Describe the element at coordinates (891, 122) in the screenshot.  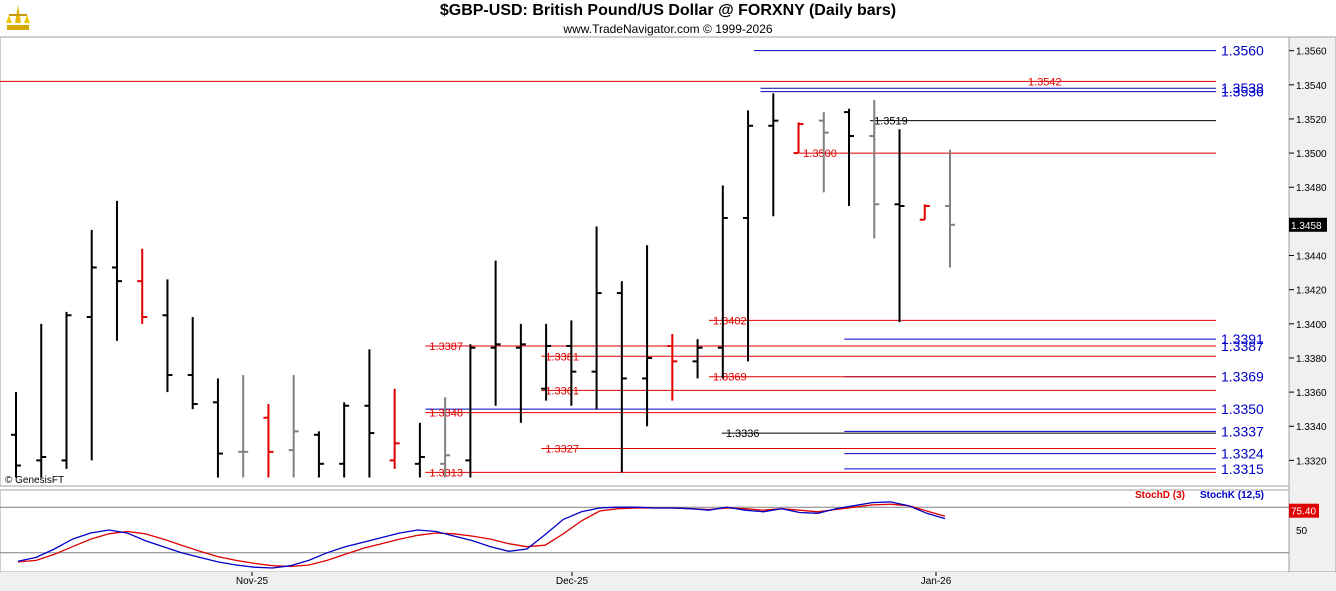
I see `price-level-label: 1.3519` at that location.